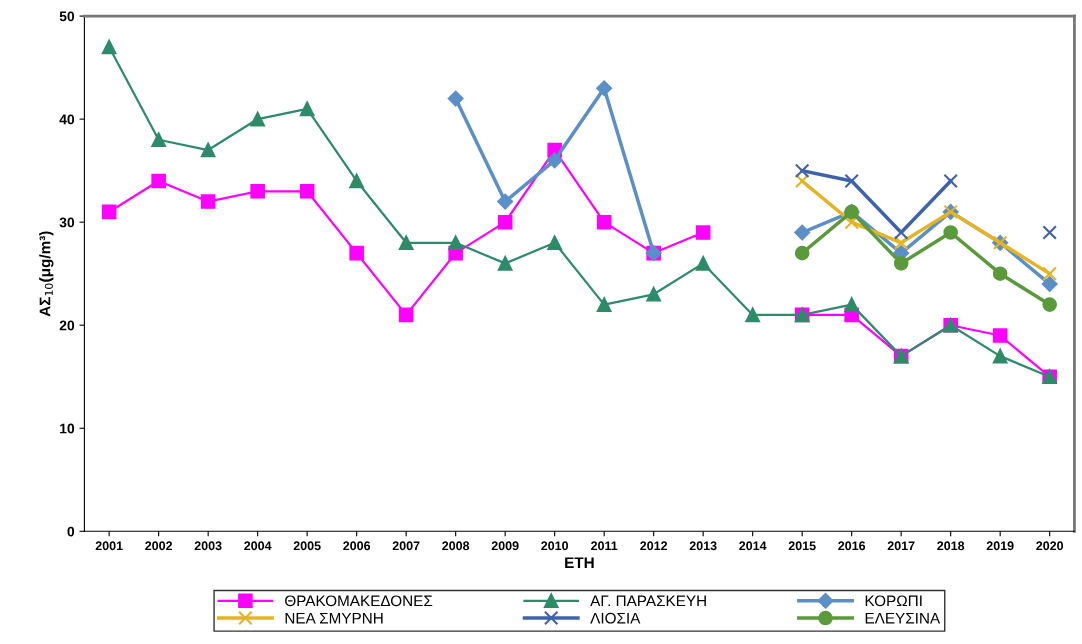 The width and height of the screenshot is (1082, 644). I want to click on y-tick-label: 0, so click(71, 531).